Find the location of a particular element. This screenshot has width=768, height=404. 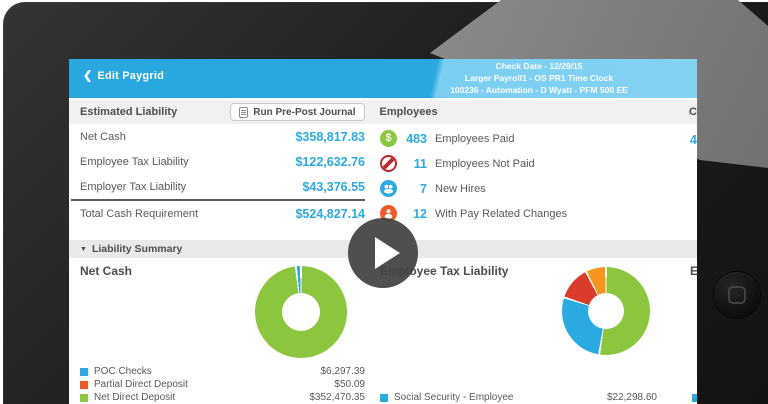

employee-row-label: Employees Not Paid is located at coordinates (485, 163).